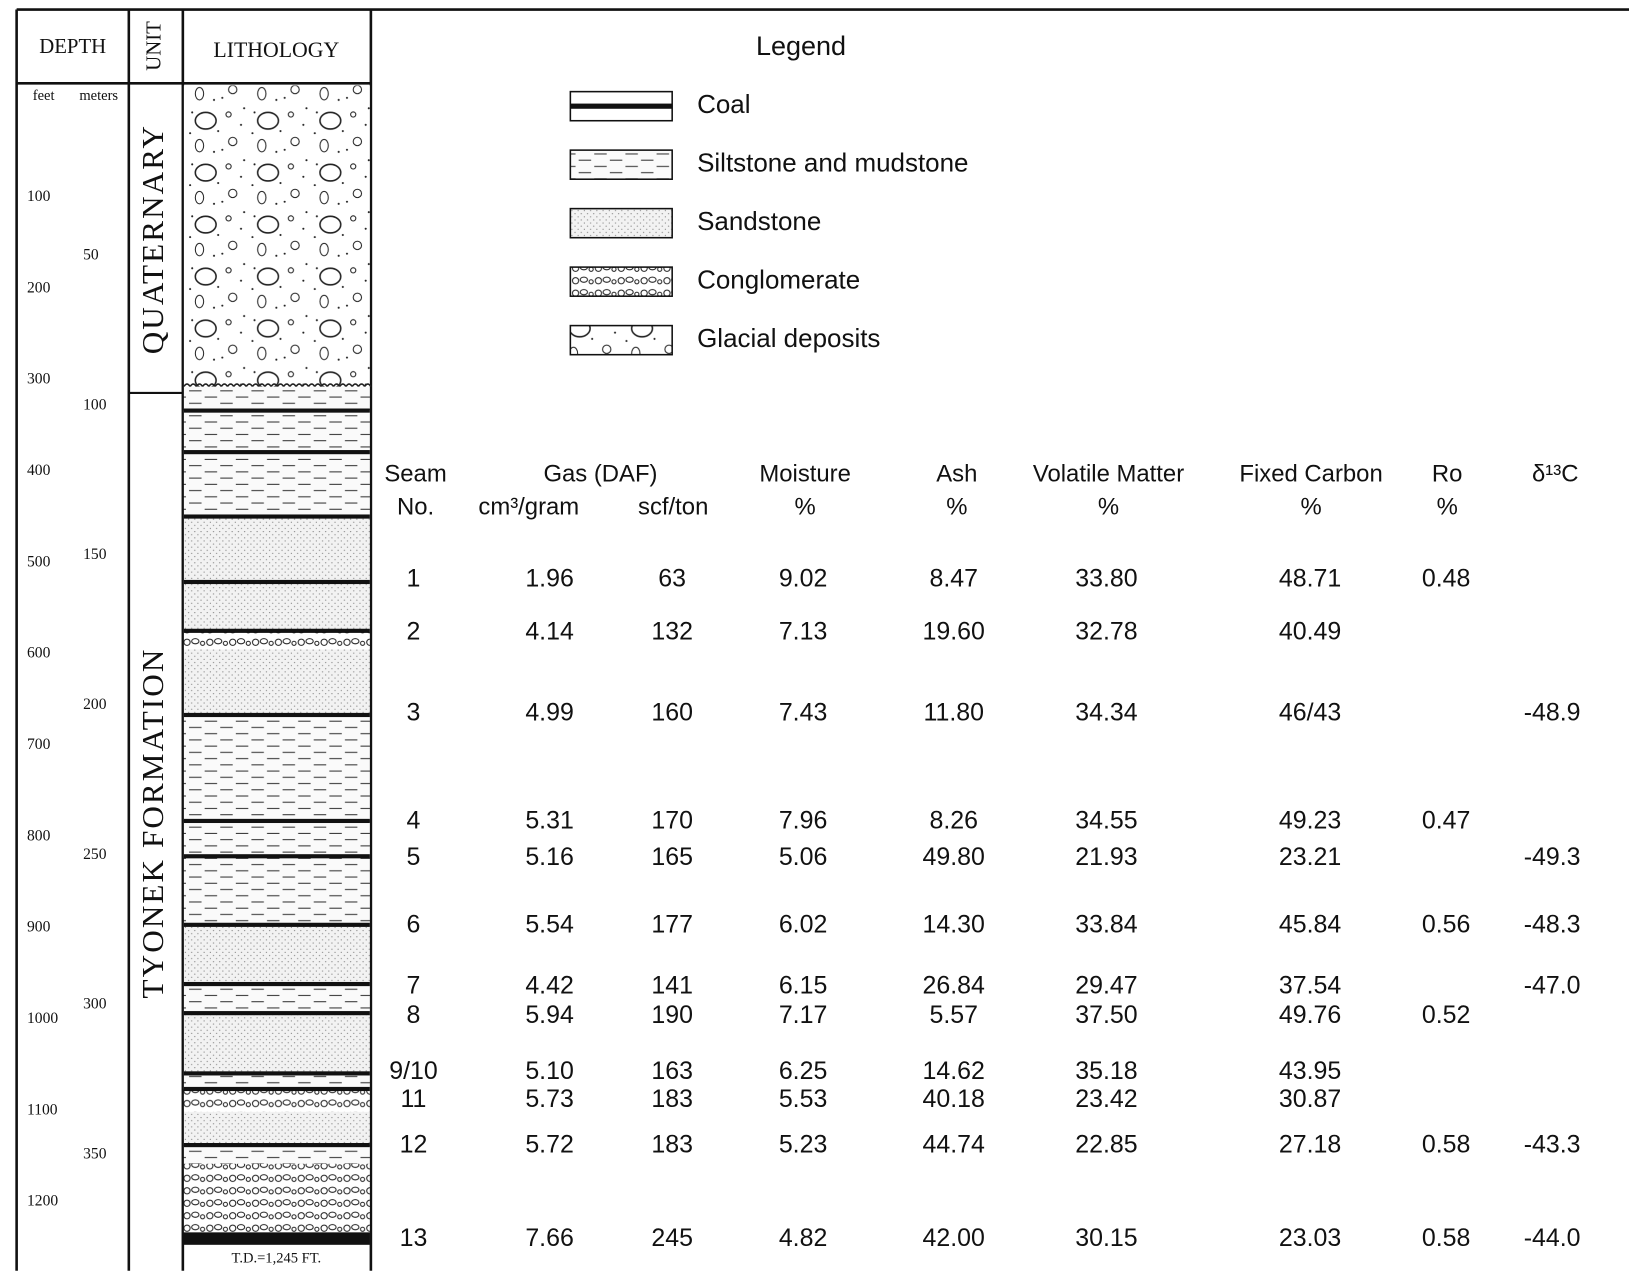 This screenshot has height=1271, width=1629. I want to click on table-cell: 5.16, so click(549, 857).